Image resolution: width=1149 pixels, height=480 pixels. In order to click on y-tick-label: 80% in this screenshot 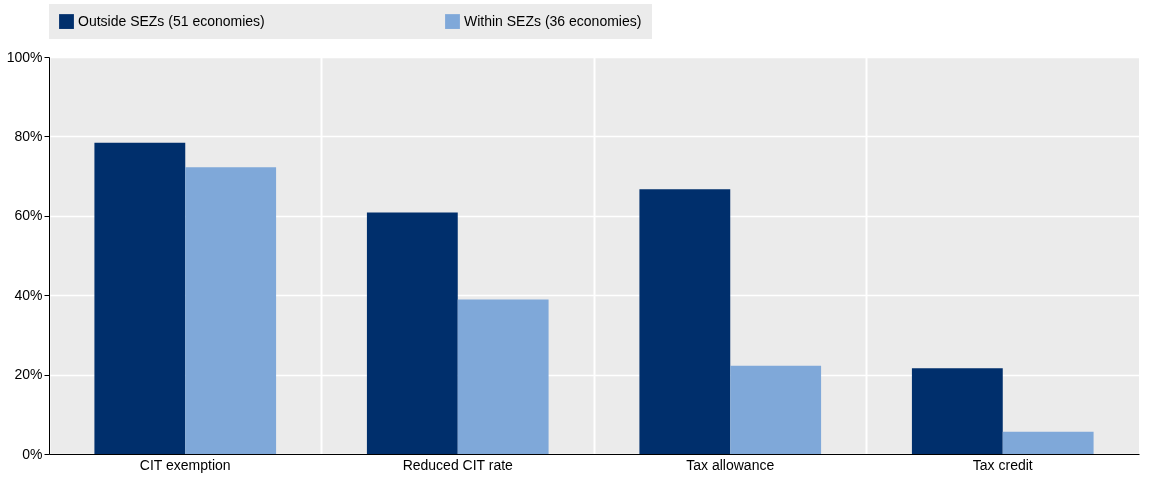, I will do `click(28, 135)`.